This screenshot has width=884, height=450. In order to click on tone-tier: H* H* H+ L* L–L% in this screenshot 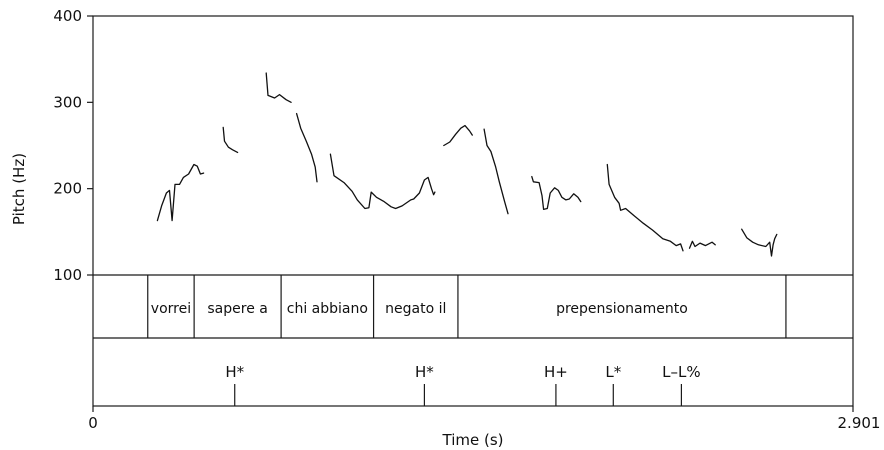, I will do `click(463, 384)`.